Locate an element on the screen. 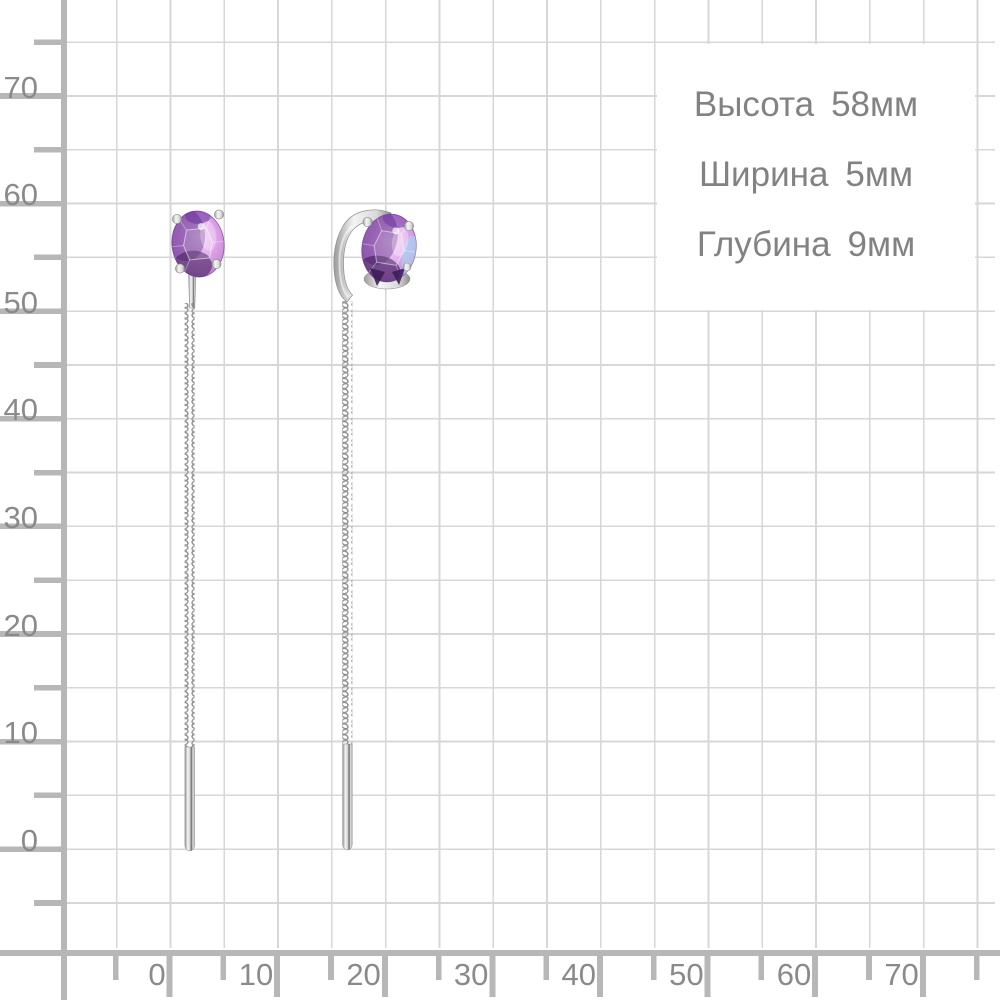 The image size is (1000, 1000). ruler-label-v-20: 20 is located at coordinates (20, 625).